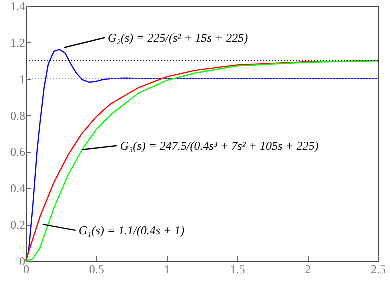 The height and width of the screenshot is (286, 390). What do you see at coordinates (238, 269) in the screenshot?
I see `x-tick-label: 1.5` at bounding box center [238, 269].